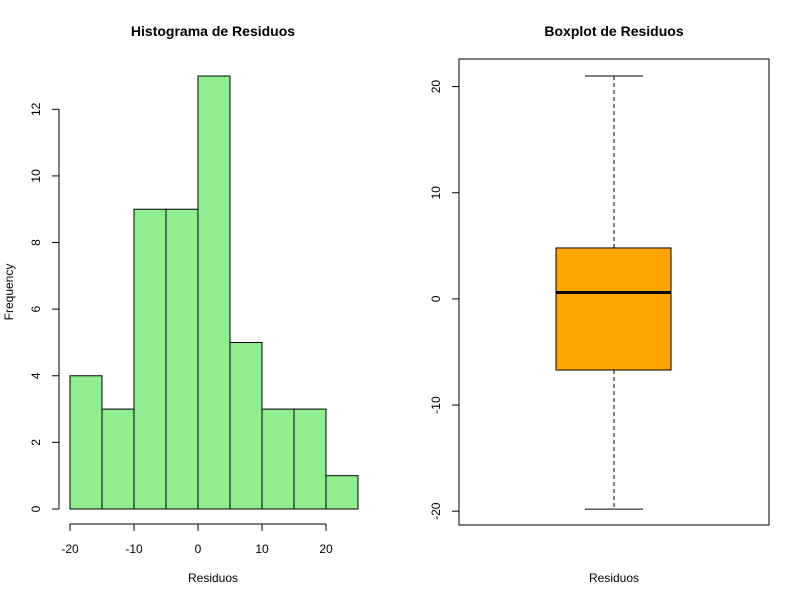 The height and width of the screenshot is (600, 800). What do you see at coordinates (436, 405) in the screenshot?
I see `boxplot-y-tick-label: -10` at bounding box center [436, 405].